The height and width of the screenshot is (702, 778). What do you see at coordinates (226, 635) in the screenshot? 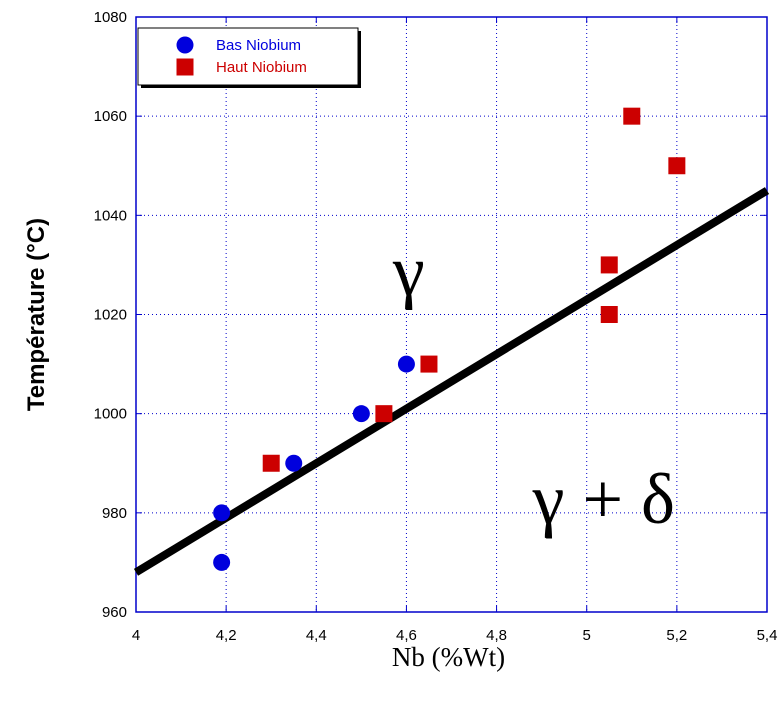
I see `x-tick-label: 4,2` at bounding box center [226, 635].